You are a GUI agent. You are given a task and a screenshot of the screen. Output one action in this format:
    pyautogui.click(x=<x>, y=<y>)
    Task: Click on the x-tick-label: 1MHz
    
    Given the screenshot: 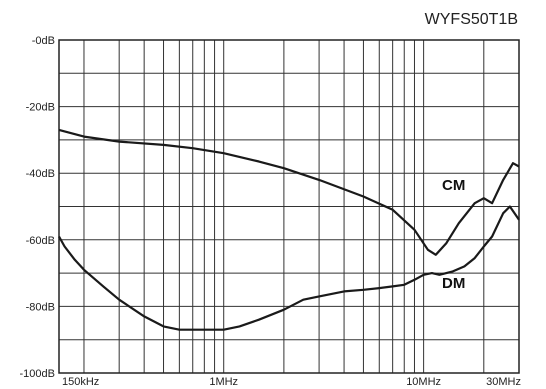 What is the action you would take?
    pyautogui.click(x=223, y=382)
    